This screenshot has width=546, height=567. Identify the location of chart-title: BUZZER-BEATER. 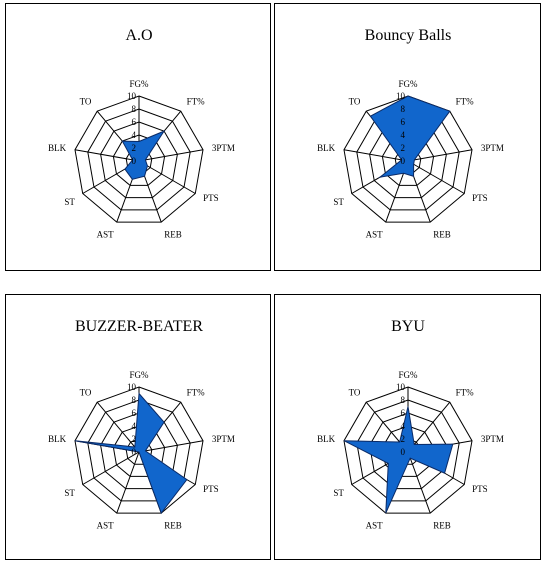
(139, 326).